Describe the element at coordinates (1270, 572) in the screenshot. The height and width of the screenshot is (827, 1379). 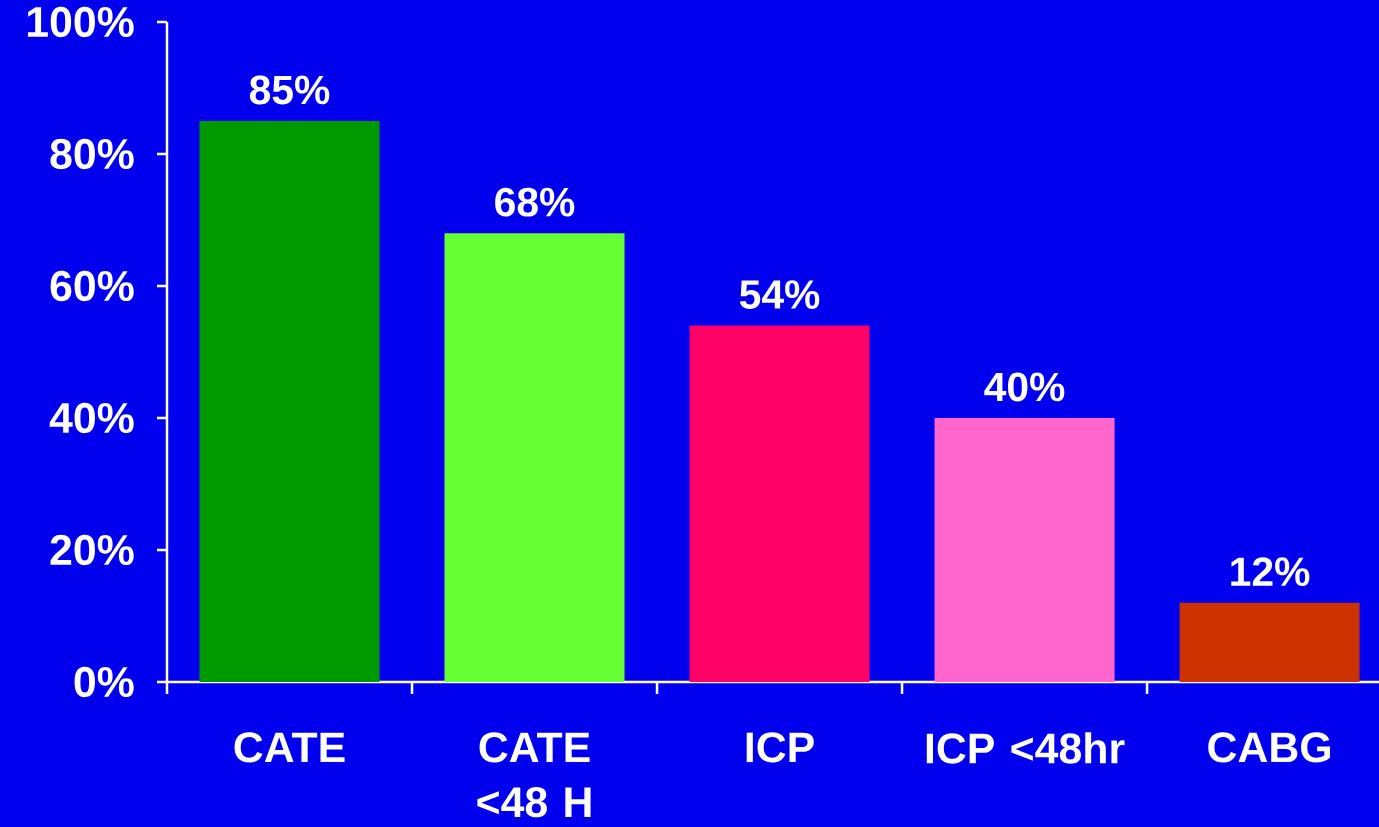
I see `data-label: 12%` at that location.